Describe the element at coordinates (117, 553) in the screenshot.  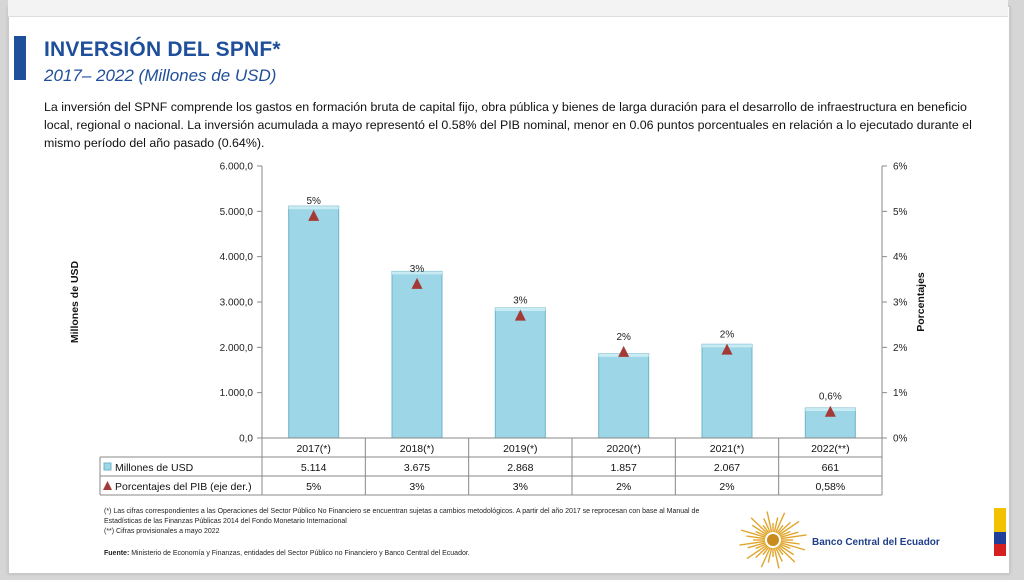
I see `source-label: Fuente:` at that location.